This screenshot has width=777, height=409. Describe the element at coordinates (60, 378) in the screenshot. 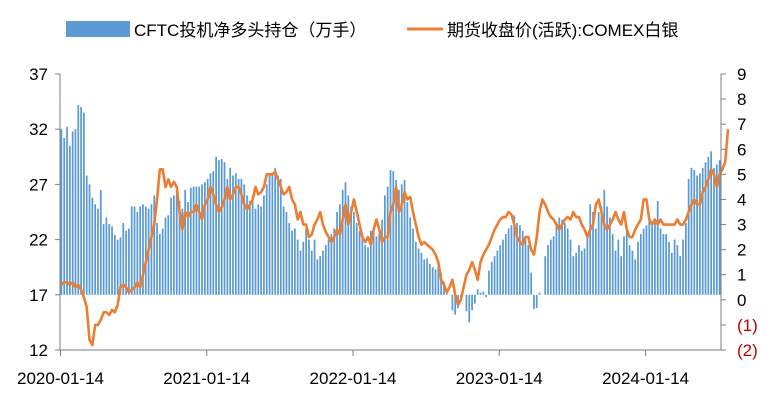

I see `x-tick-label: 2020-01-14` at that location.